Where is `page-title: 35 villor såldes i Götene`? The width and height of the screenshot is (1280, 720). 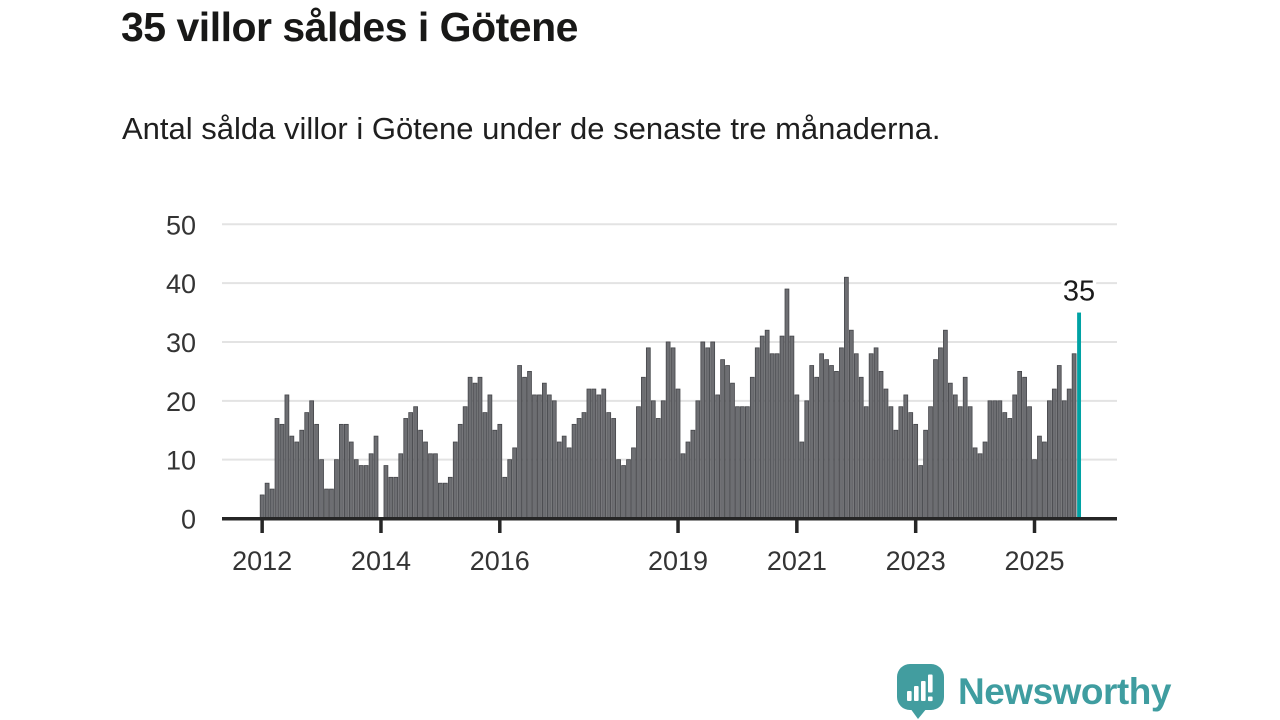 page-title: 35 villor såldes i Götene is located at coordinates (349, 27).